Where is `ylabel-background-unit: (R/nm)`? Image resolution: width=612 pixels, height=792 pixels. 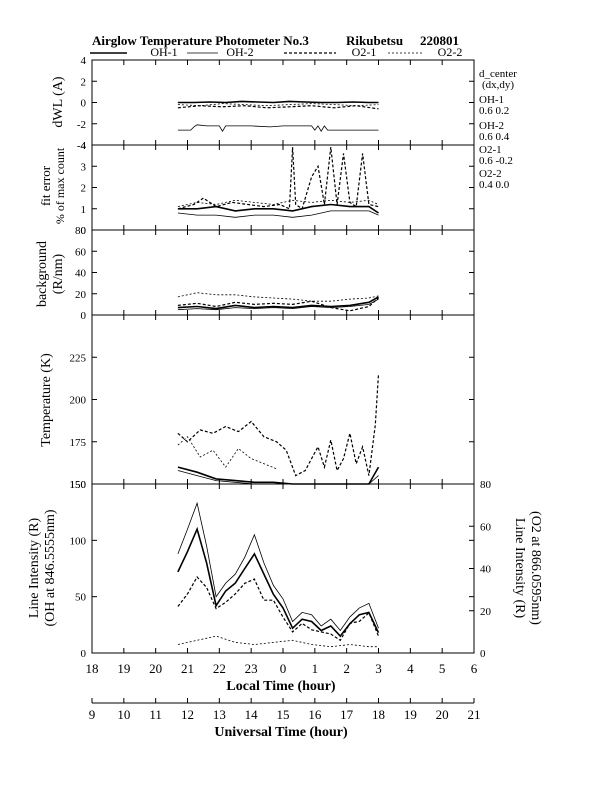
ylabel-background-unit: (R/nm) is located at coordinates (58, 273).